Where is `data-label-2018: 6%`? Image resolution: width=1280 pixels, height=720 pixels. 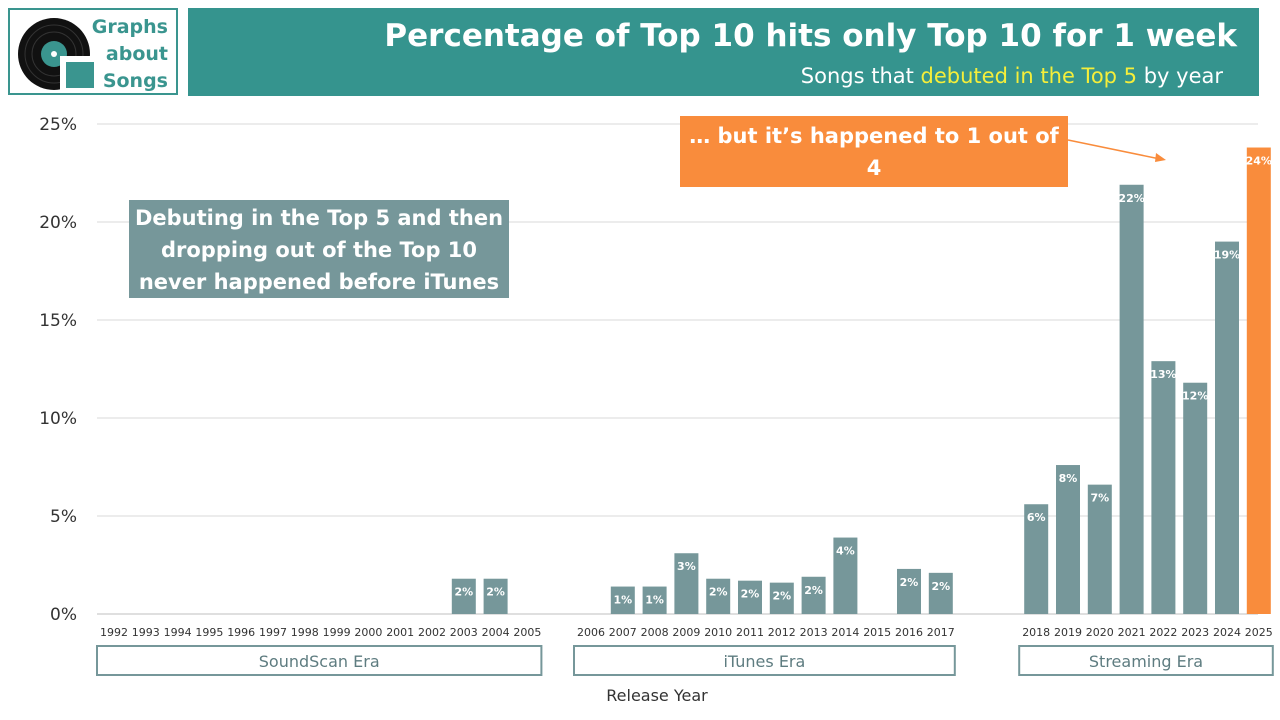
data-label-2018: 6% is located at coordinates (1036, 517).